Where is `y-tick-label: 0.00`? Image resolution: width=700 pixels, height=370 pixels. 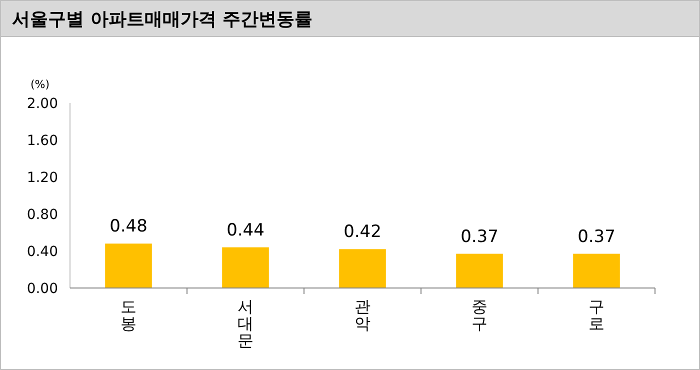 y-tick-label: 0.00 is located at coordinates (42, 289).